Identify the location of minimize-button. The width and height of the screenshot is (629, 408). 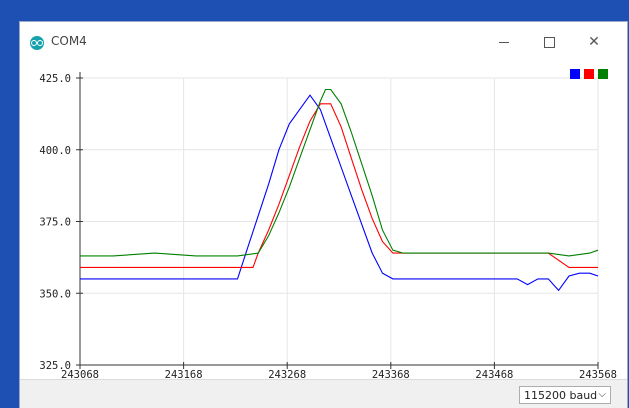
(504, 42).